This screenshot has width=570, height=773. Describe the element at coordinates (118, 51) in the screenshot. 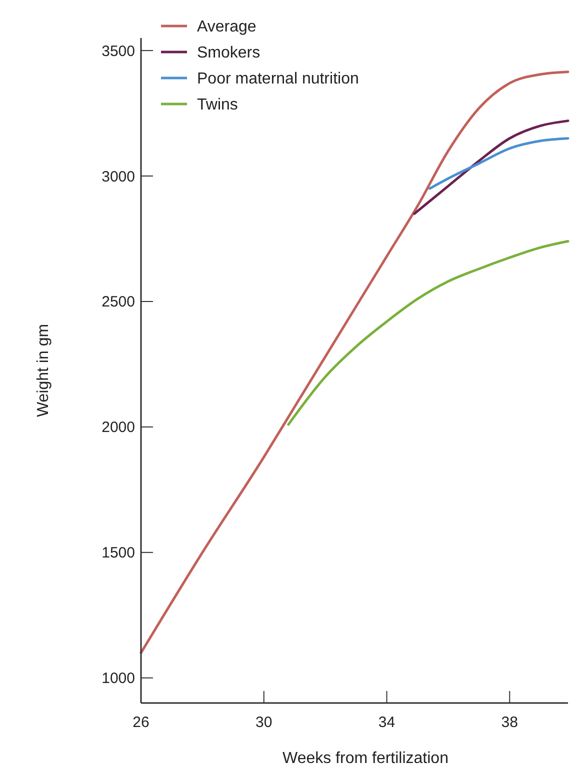

I see `y-tick-label: 3500` at that location.